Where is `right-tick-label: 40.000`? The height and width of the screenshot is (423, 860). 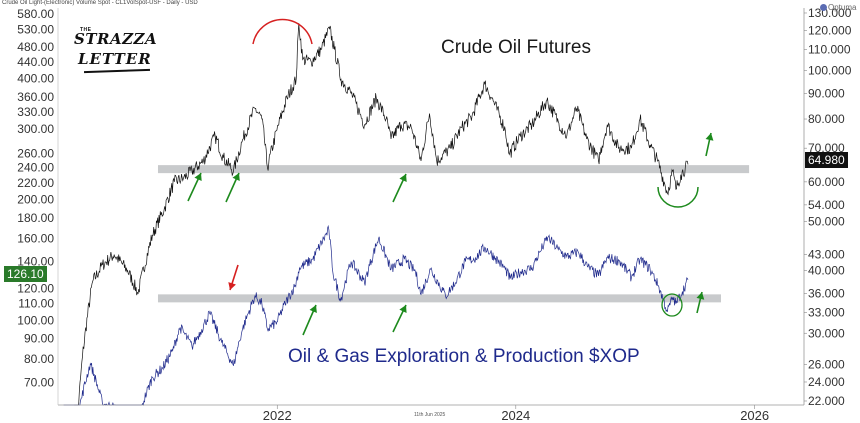 right-tick-label: 40.000 is located at coordinates (826, 270).